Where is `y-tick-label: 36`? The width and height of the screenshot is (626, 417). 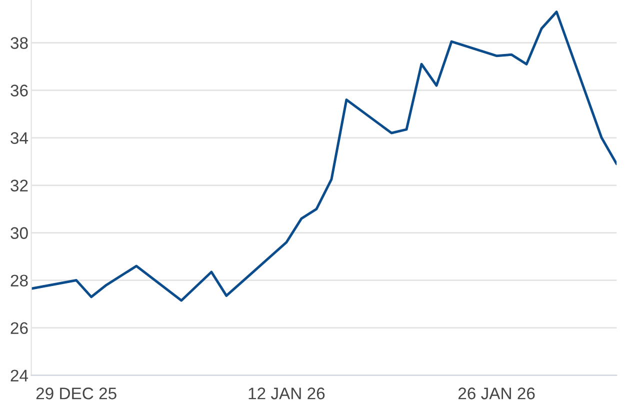
y-tick-label: 36 is located at coordinates (19, 90).